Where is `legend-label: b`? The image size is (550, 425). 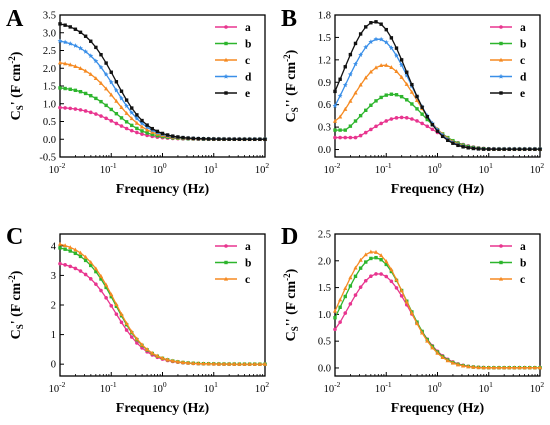
legend-label: b is located at coordinates (523, 45).